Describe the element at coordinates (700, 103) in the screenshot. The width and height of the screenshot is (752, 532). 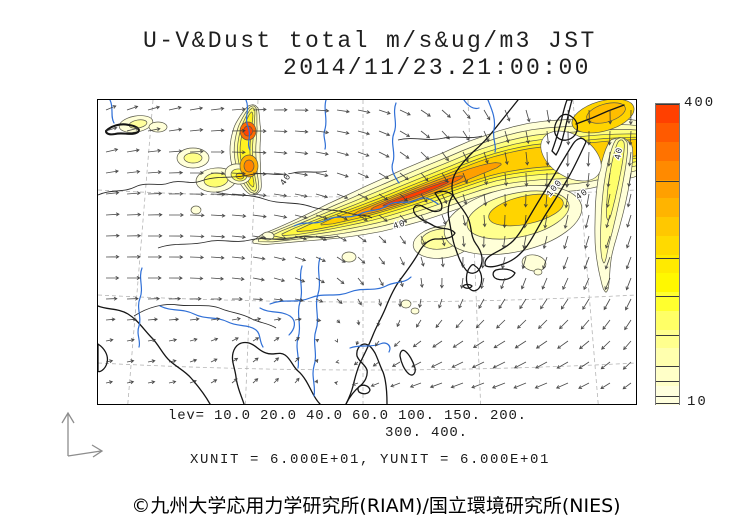
I see `colorbar-max-label: 400` at that location.